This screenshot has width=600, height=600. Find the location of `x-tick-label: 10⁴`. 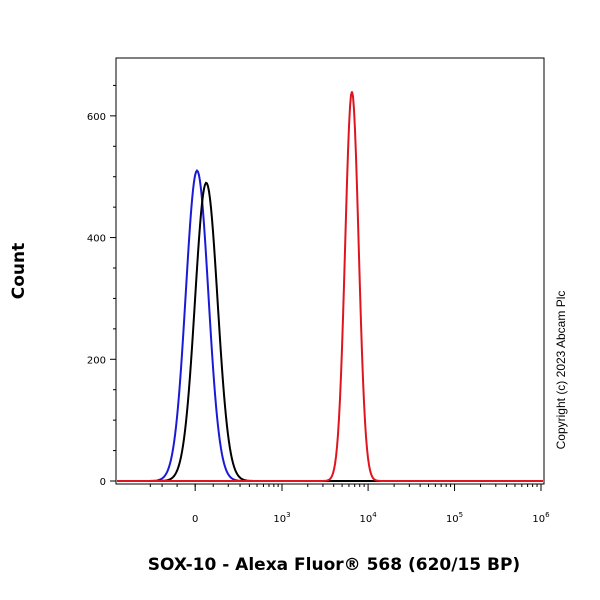

x-tick-label: 10⁴ is located at coordinates (368, 518).